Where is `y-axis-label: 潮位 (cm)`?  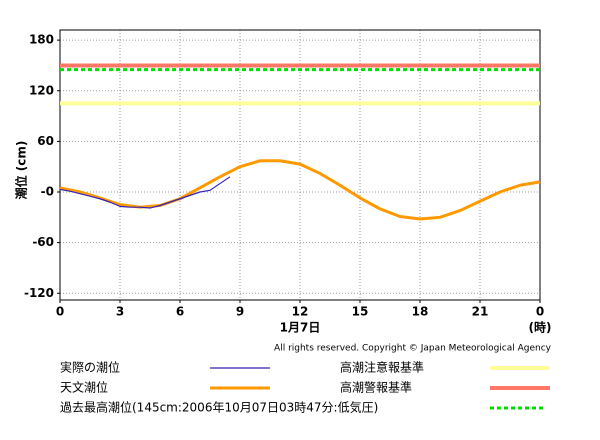
y-axis-label: 潮位 (cm) is located at coordinates (21, 170).